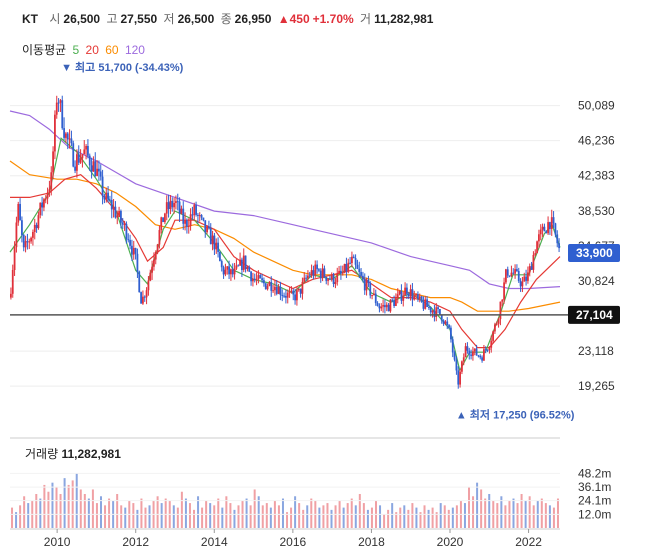 This screenshot has width=652, height=558. Describe the element at coordinates (214, 542) in the screenshot. I see `x-tick-label: 2014` at that location.